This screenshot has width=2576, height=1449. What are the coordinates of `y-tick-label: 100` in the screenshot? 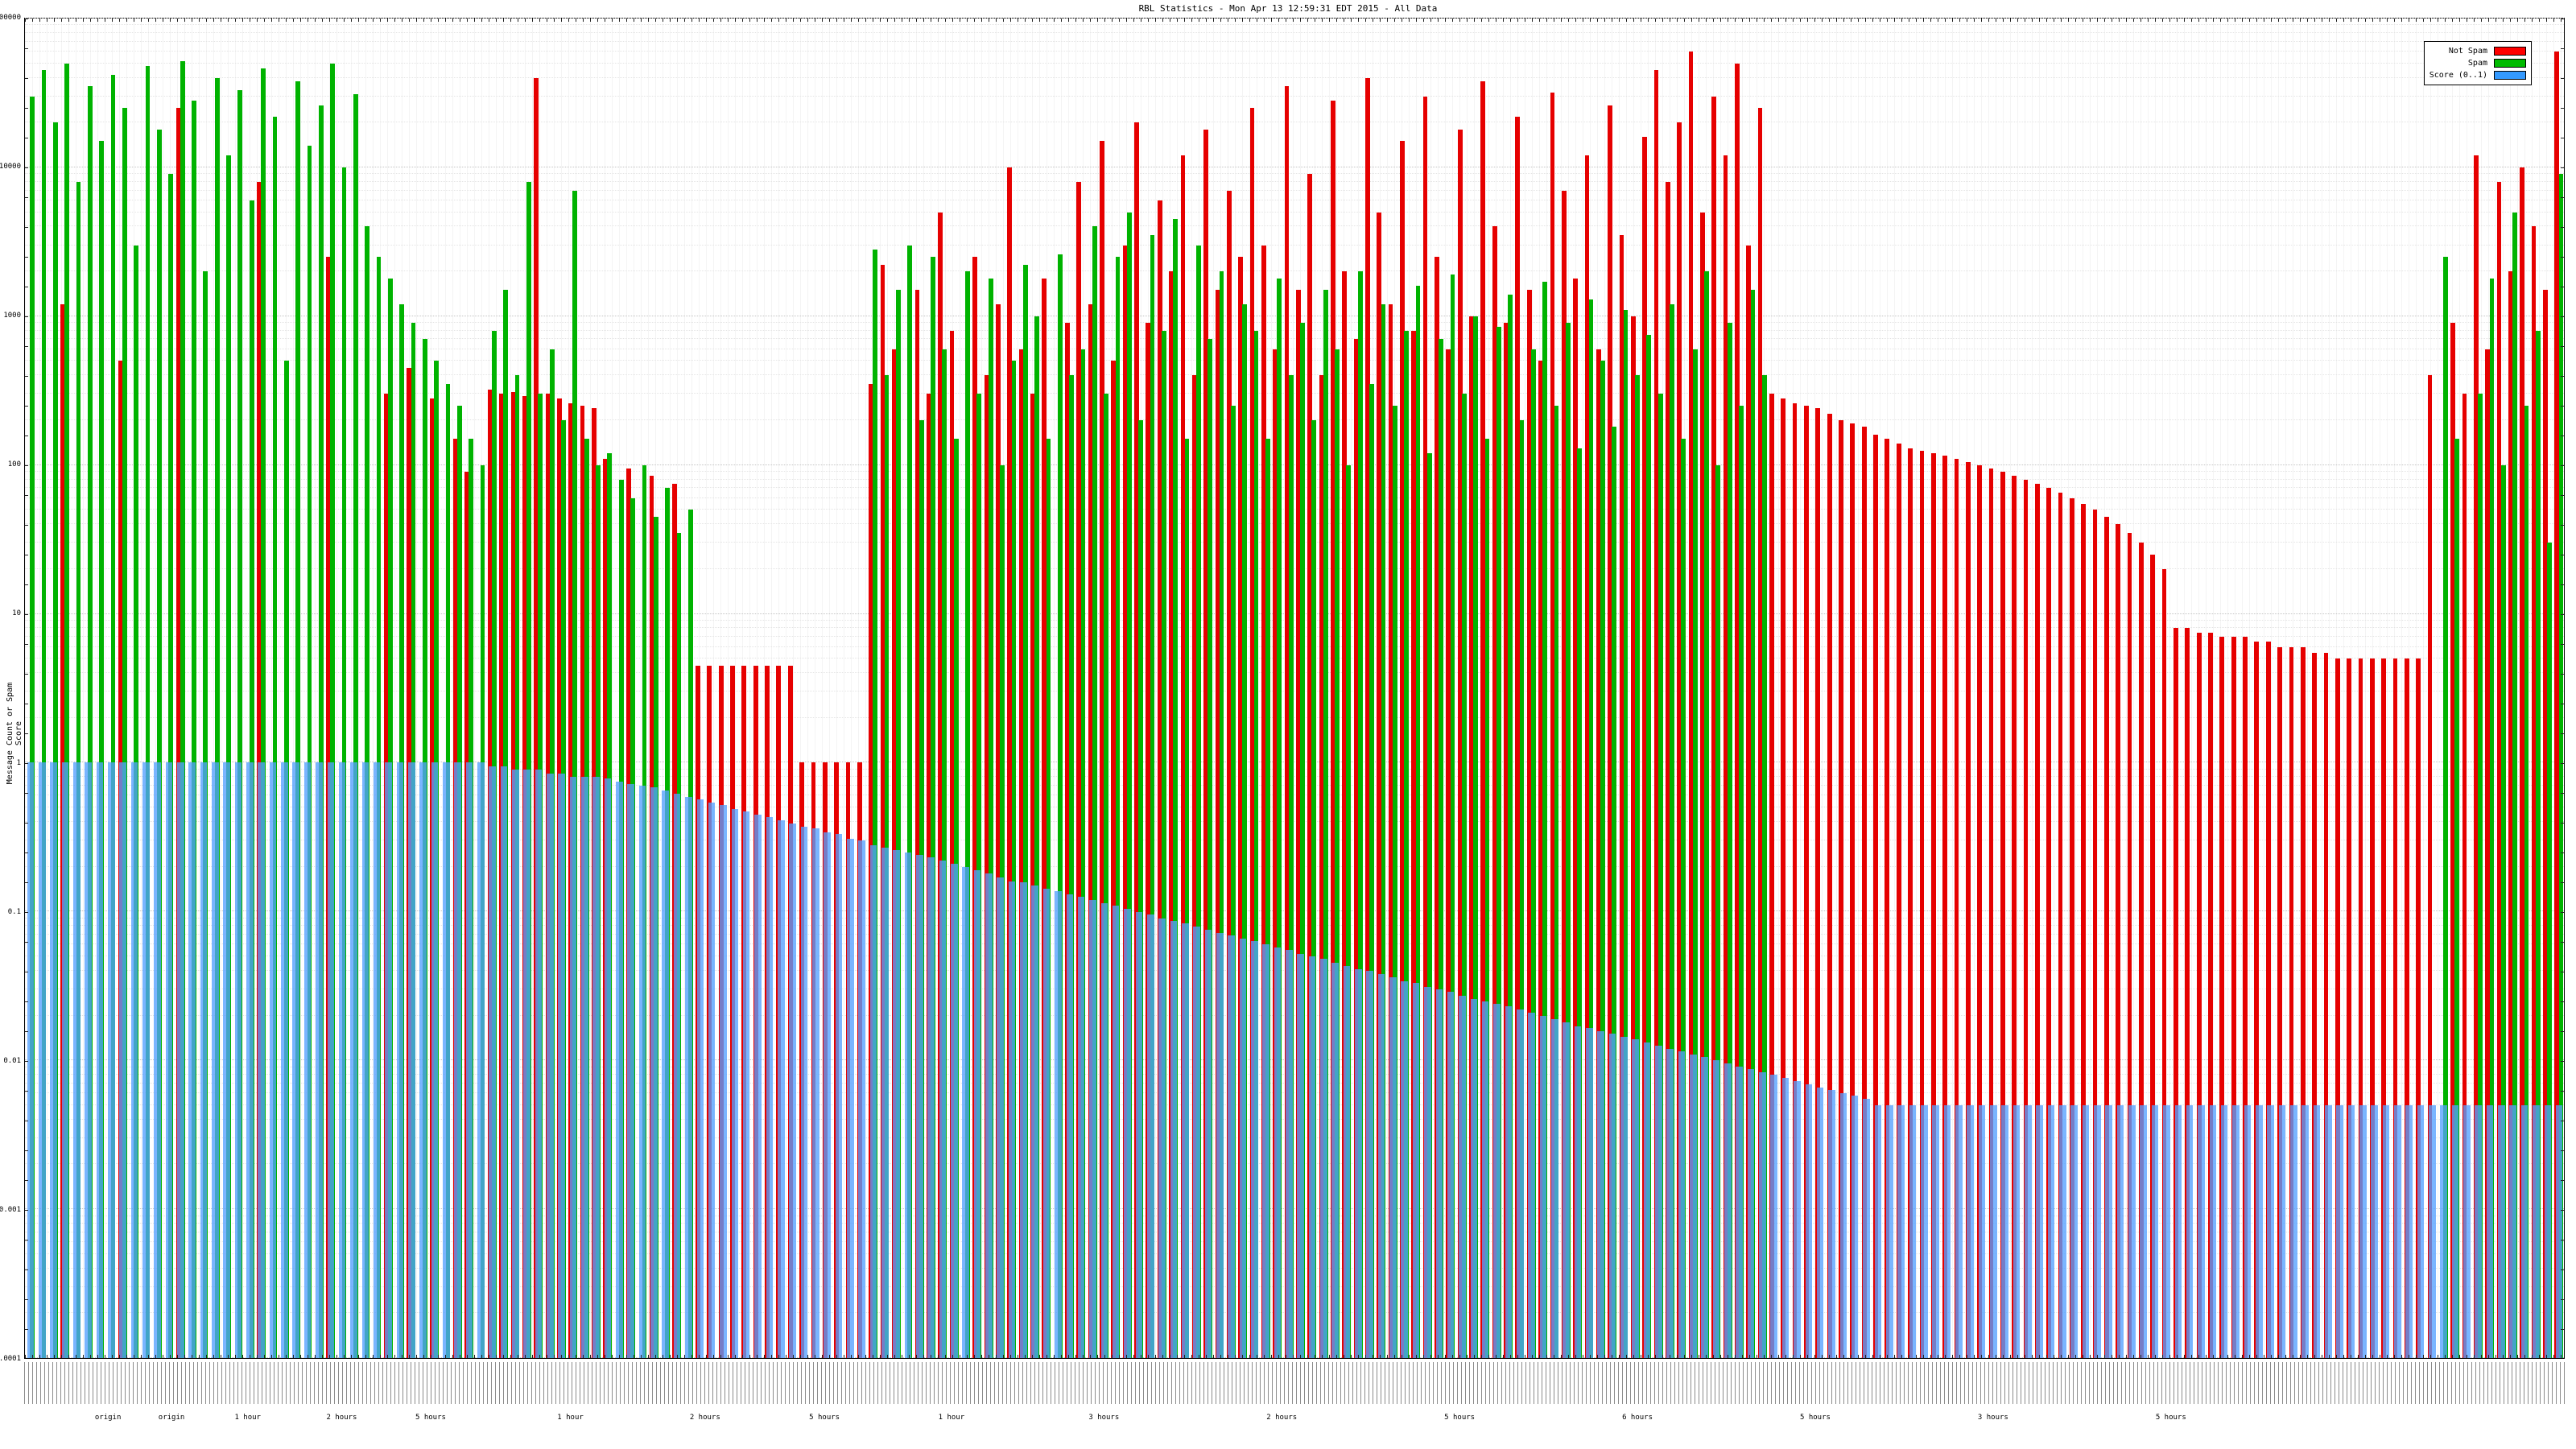 It's located at (14, 464).